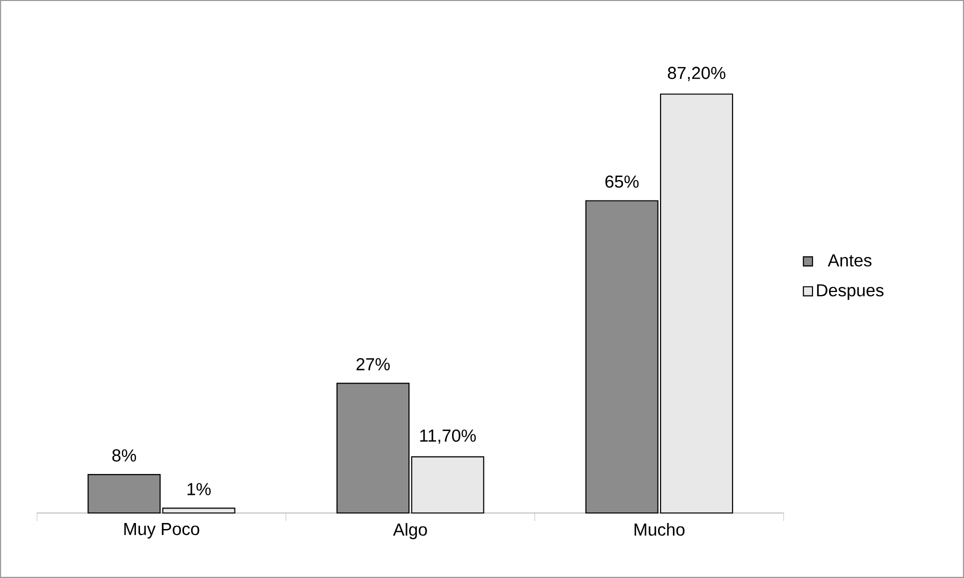 The width and height of the screenshot is (964, 578). What do you see at coordinates (124, 455) in the screenshot?
I see `data-label: 8%` at bounding box center [124, 455].